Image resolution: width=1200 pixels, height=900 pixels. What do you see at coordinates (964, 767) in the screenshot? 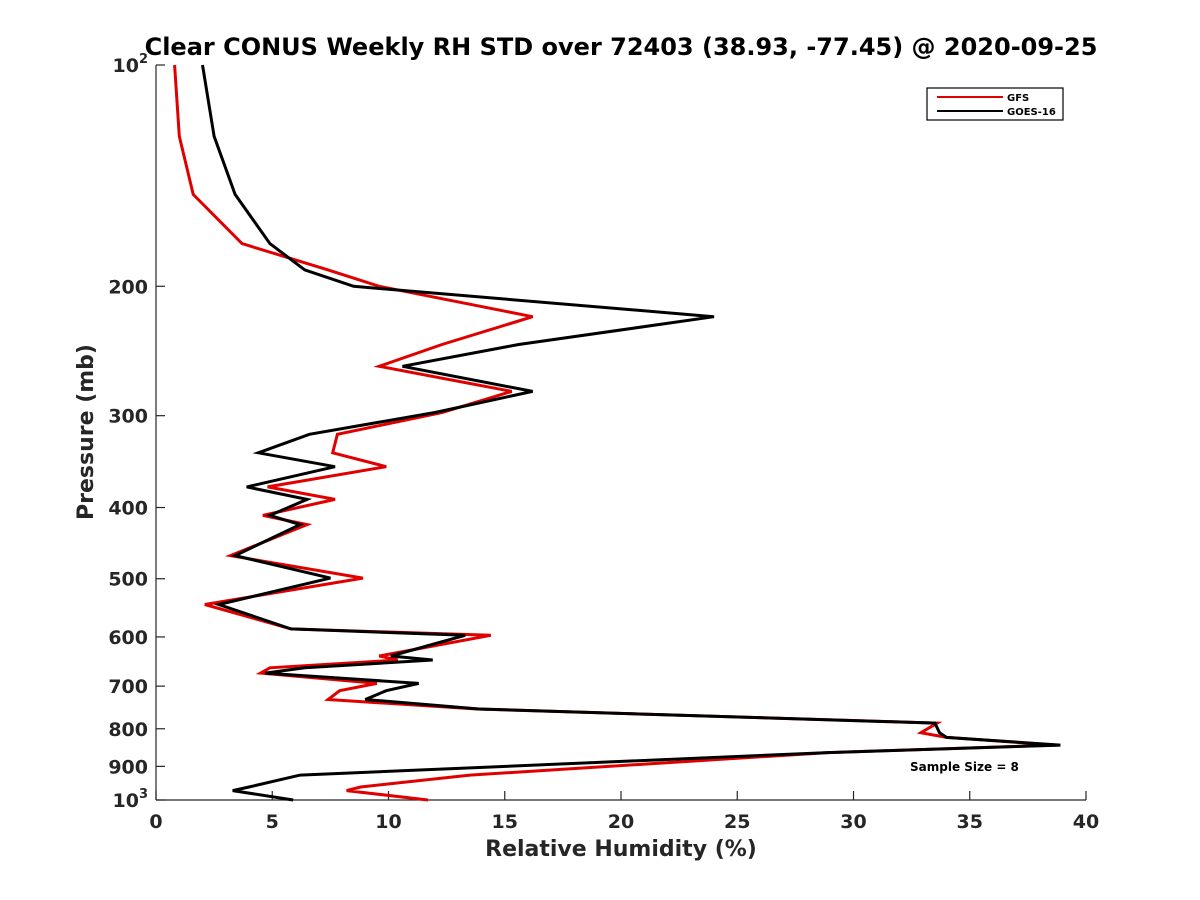
I see `sample-size-annotation: Sample Size = 8` at bounding box center [964, 767].